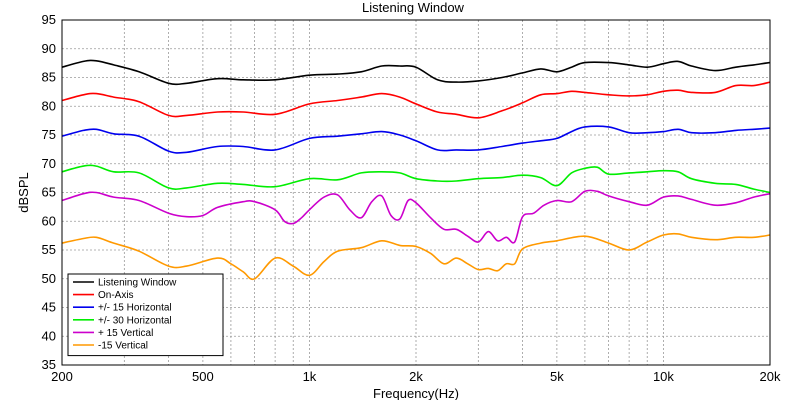  I want to click on y-tick-label: 45, so click(49, 307).